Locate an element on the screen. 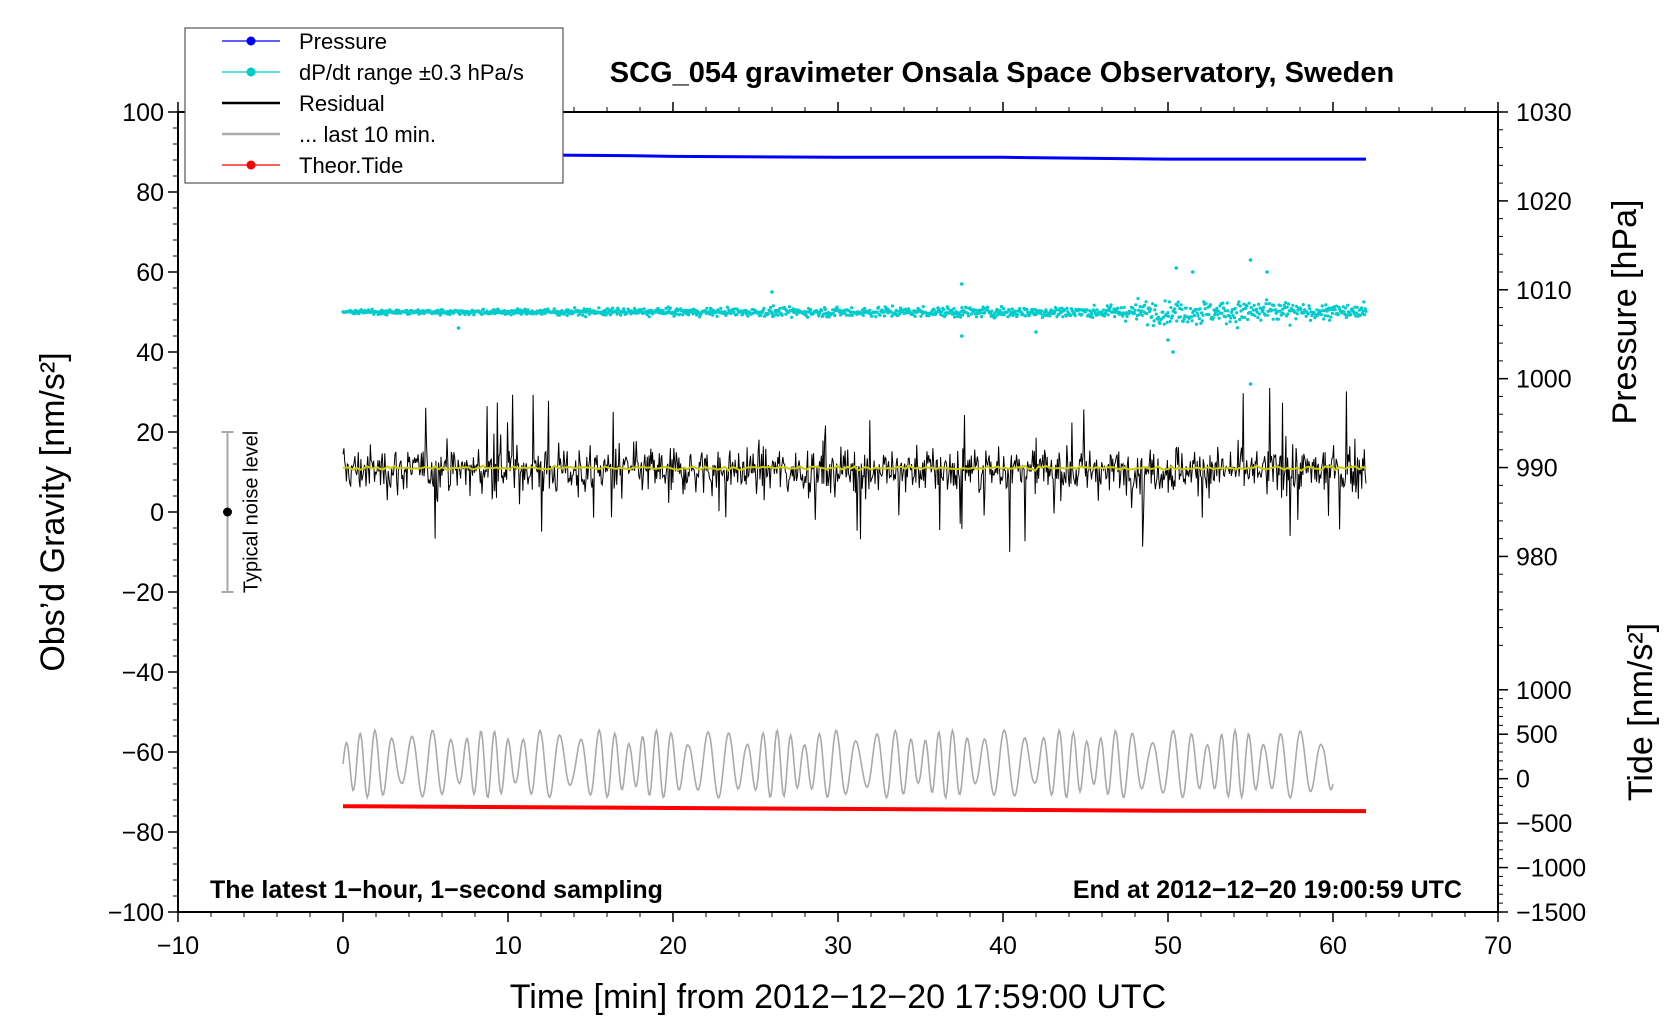 The image size is (1676, 1020). tide-tick-label: 500 is located at coordinates (1537, 735).